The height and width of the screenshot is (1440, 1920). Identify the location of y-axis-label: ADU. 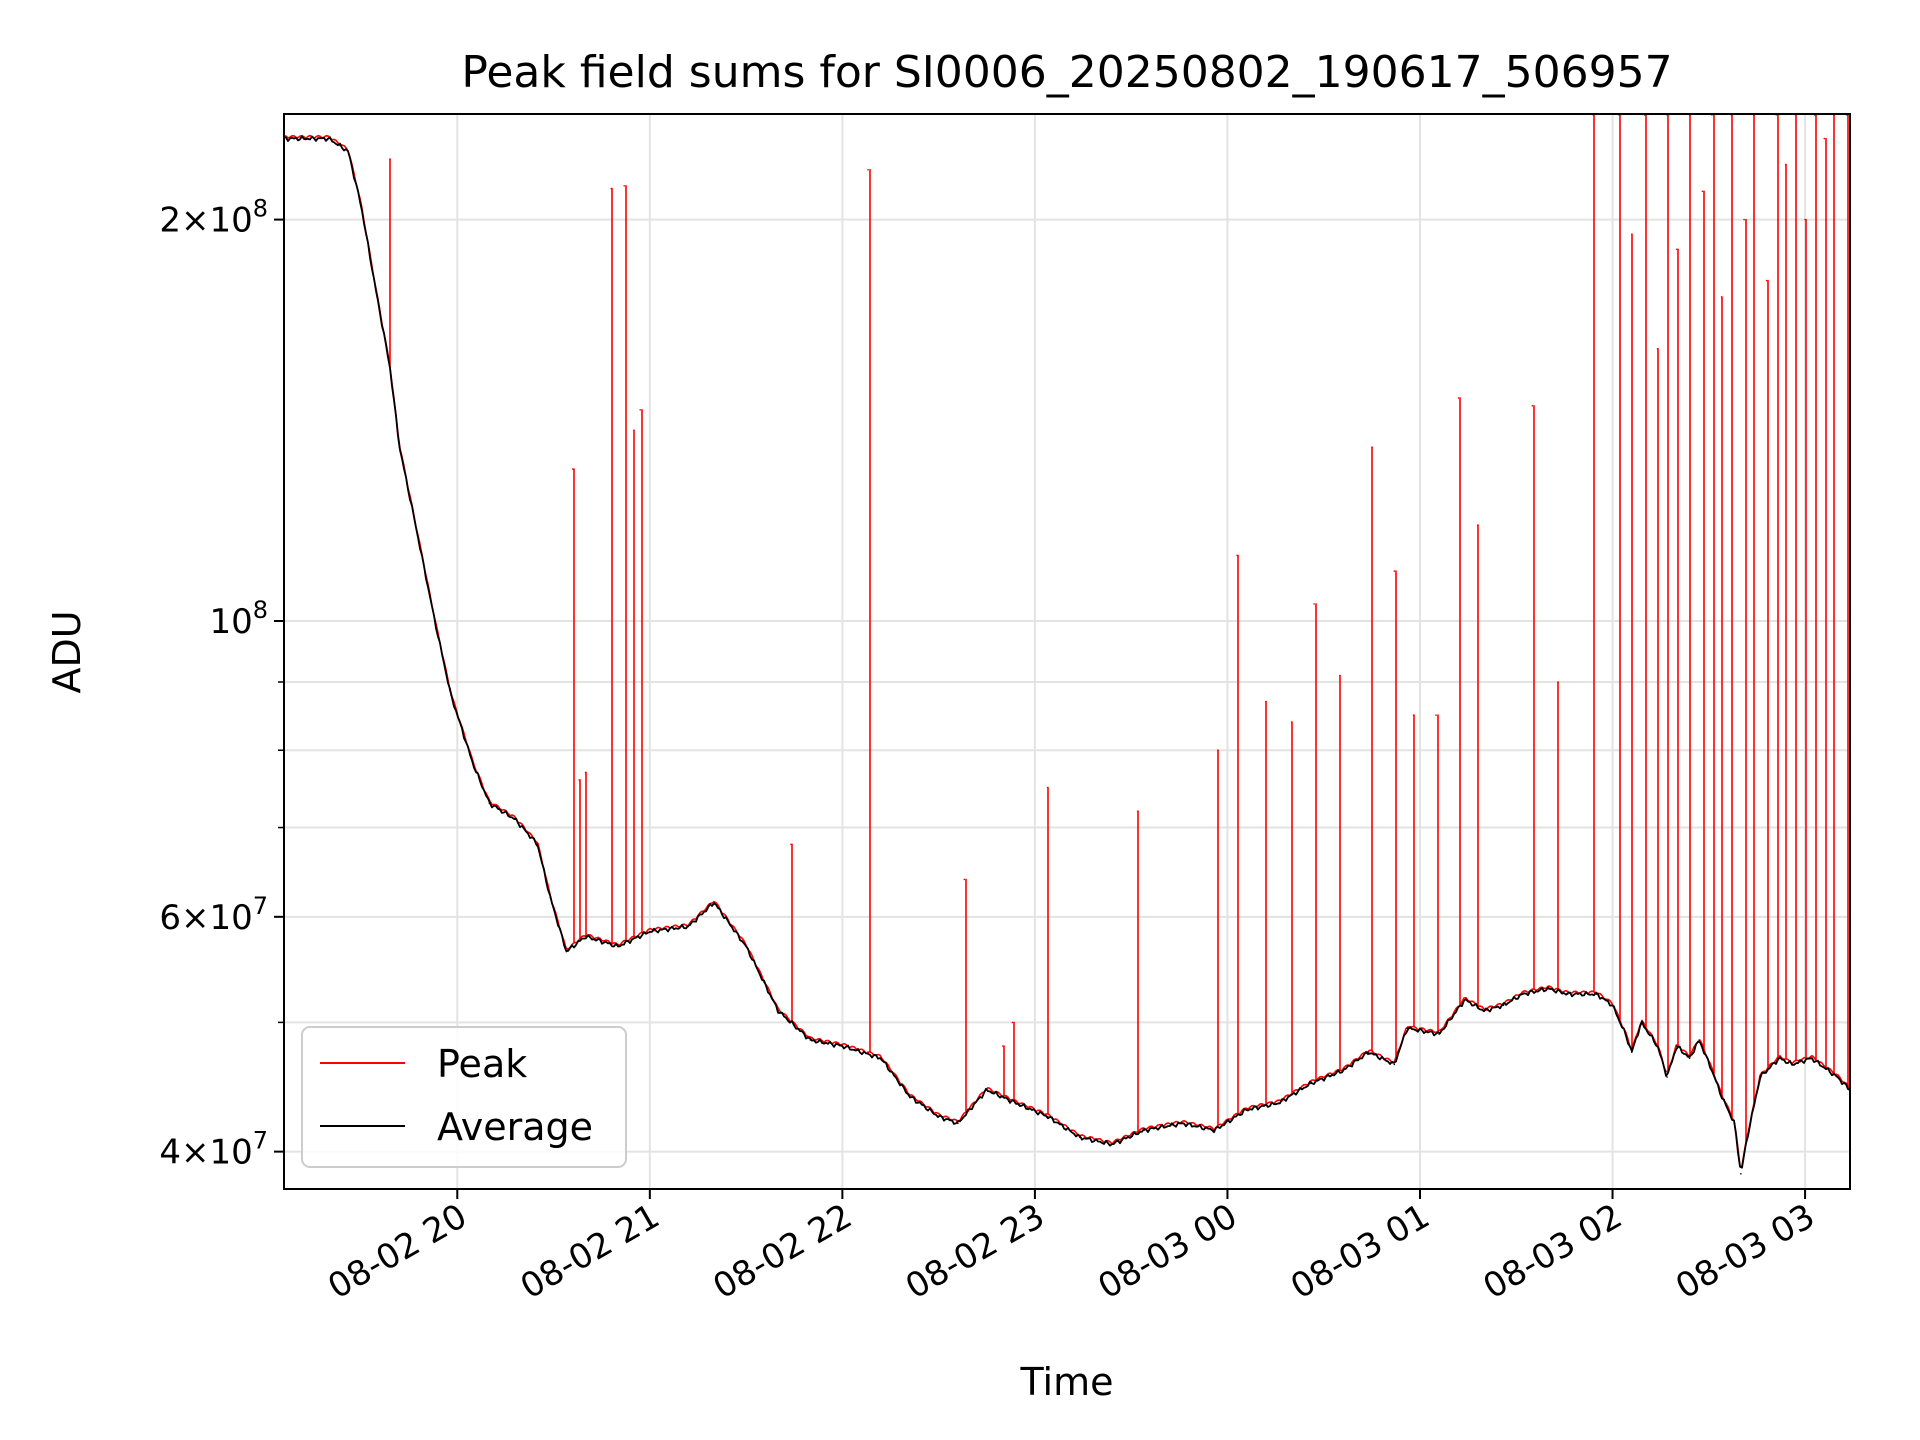
(67, 651).